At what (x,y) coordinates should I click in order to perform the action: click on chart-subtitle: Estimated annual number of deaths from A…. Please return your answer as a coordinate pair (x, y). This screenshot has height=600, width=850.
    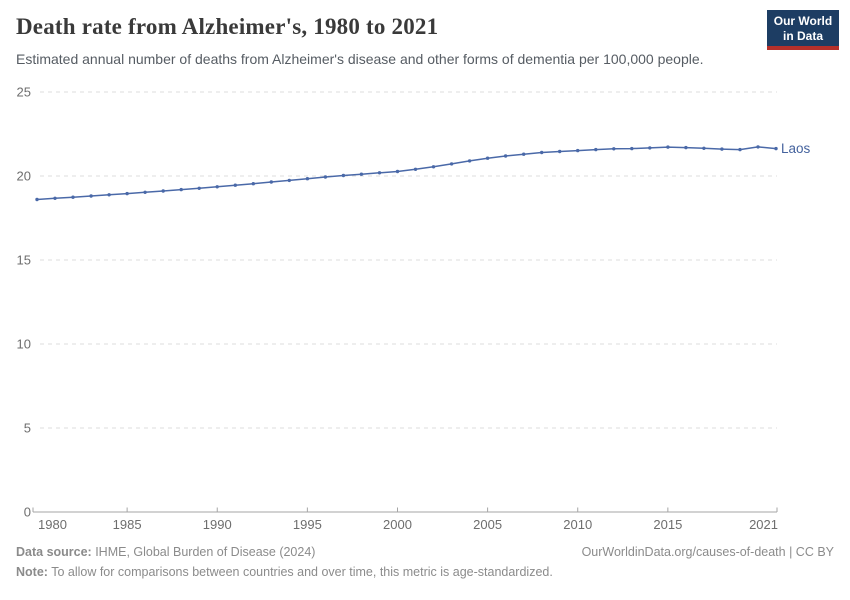
    Looking at the image, I should click on (360, 59).